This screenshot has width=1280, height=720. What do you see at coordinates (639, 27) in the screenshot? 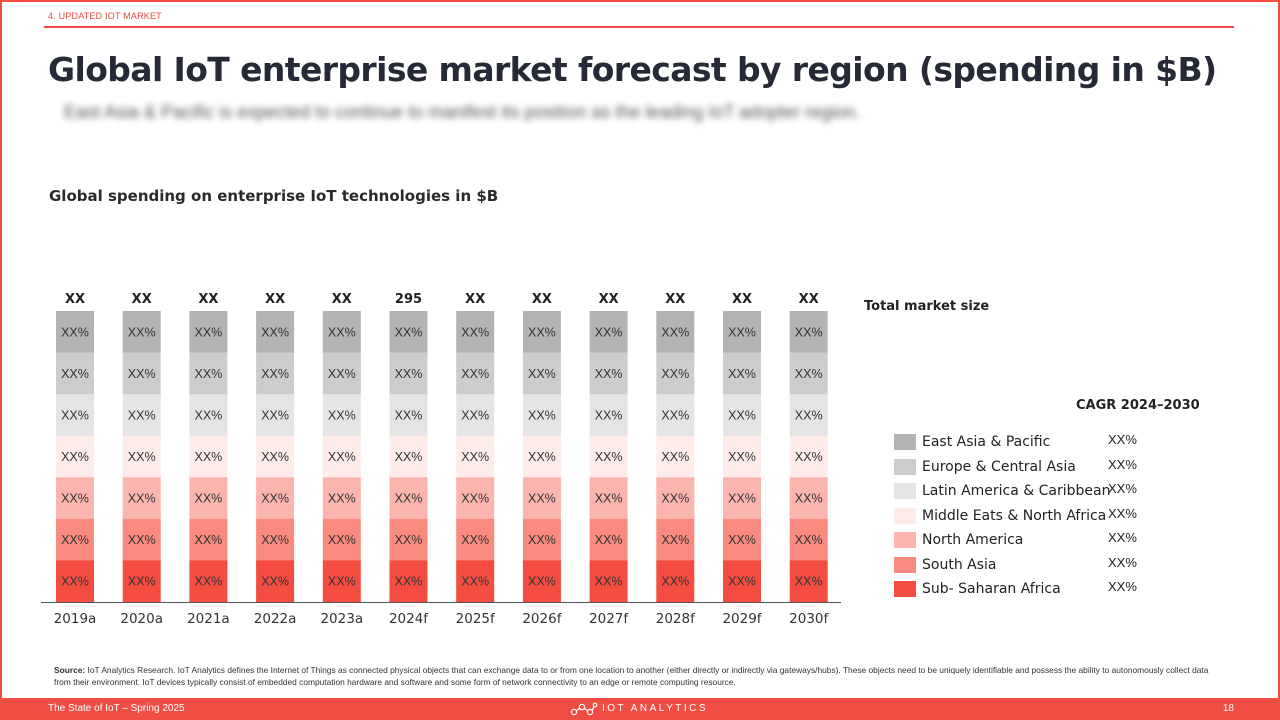
I see `header-rule` at bounding box center [639, 27].